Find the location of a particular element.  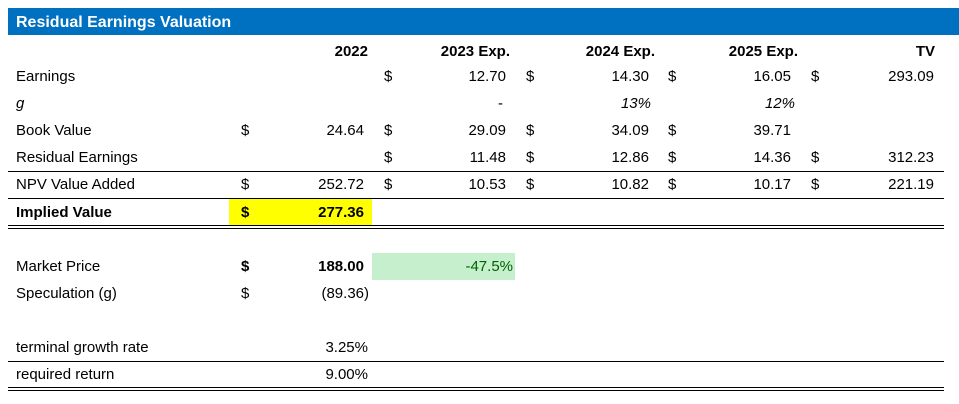

cell-value: - is located at coordinates (500, 103).